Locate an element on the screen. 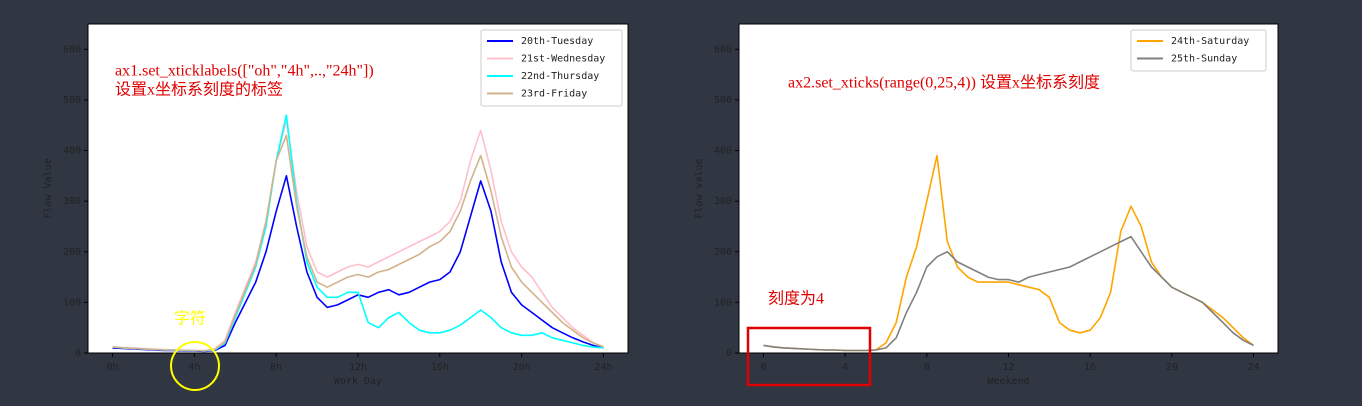 This screenshot has width=1362, height=406. x-tick-label: 24h is located at coordinates (603, 367).